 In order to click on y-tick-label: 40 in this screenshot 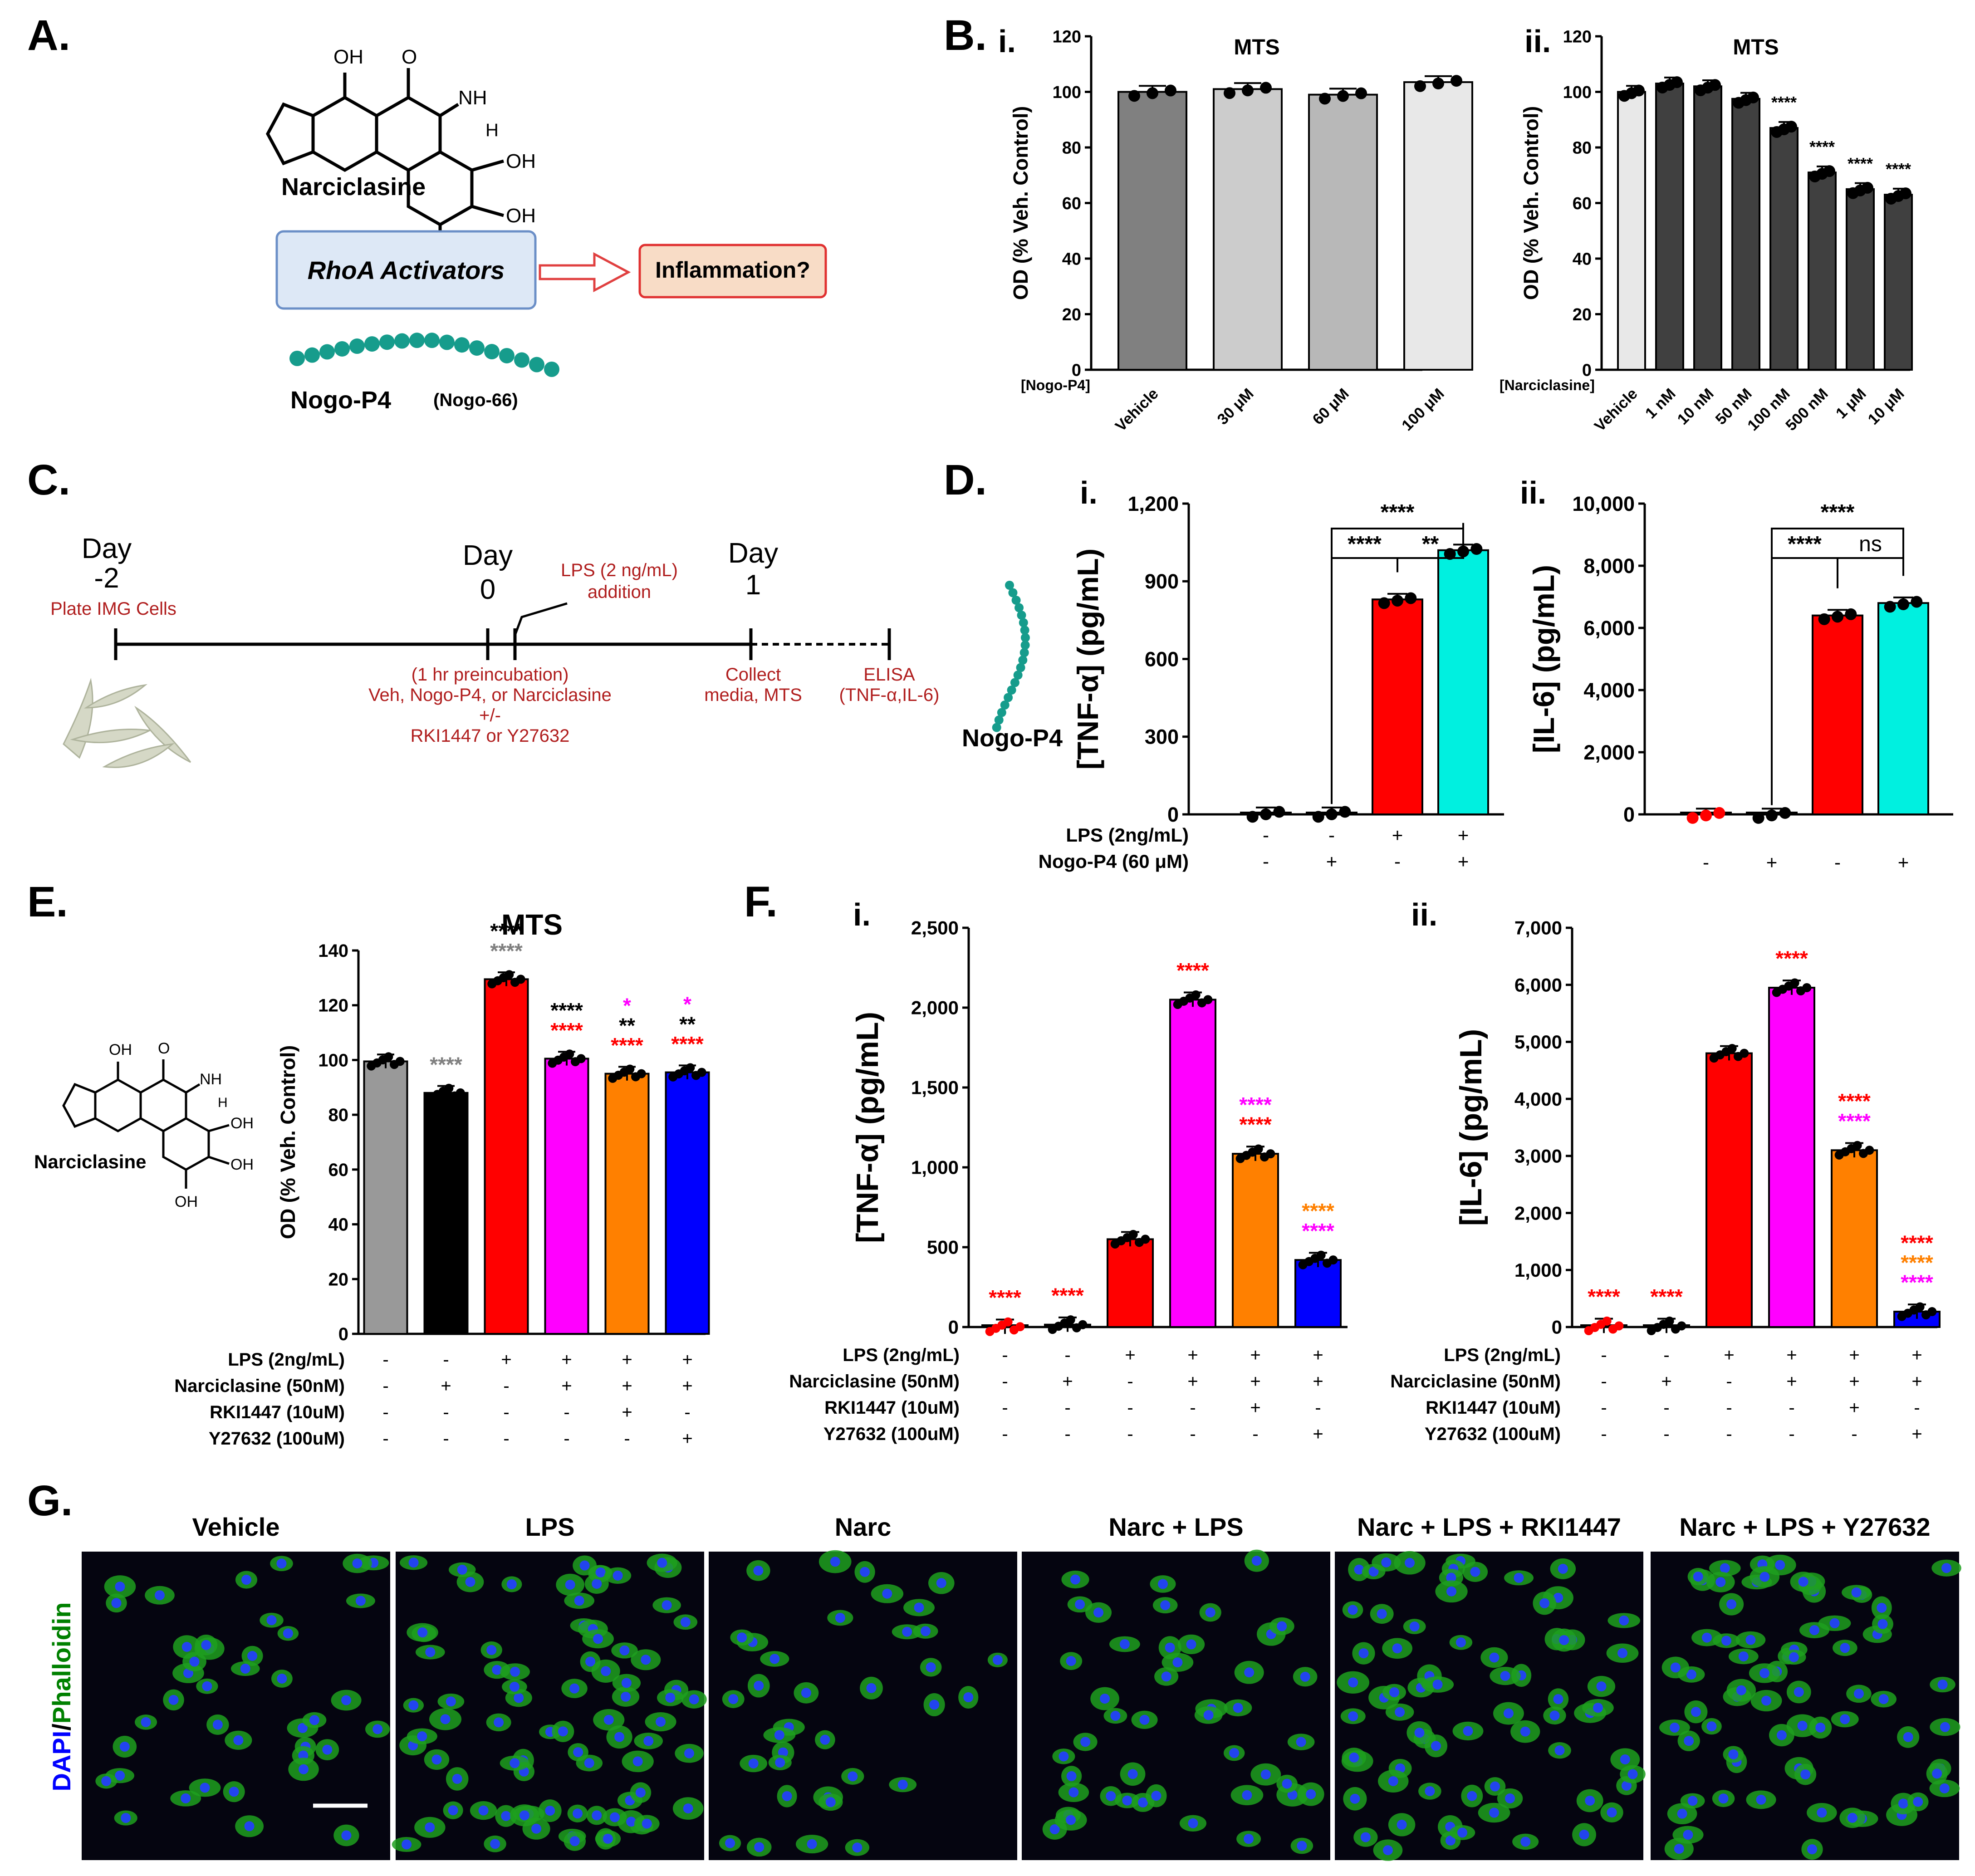, I will do `click(1071, 259)`.